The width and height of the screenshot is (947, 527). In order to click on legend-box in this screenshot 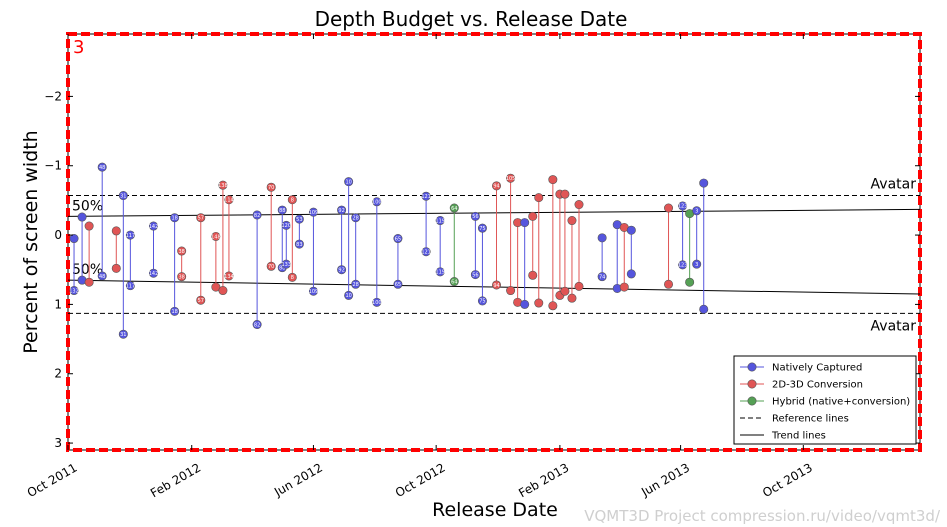, I will do `click(825, 400)`.